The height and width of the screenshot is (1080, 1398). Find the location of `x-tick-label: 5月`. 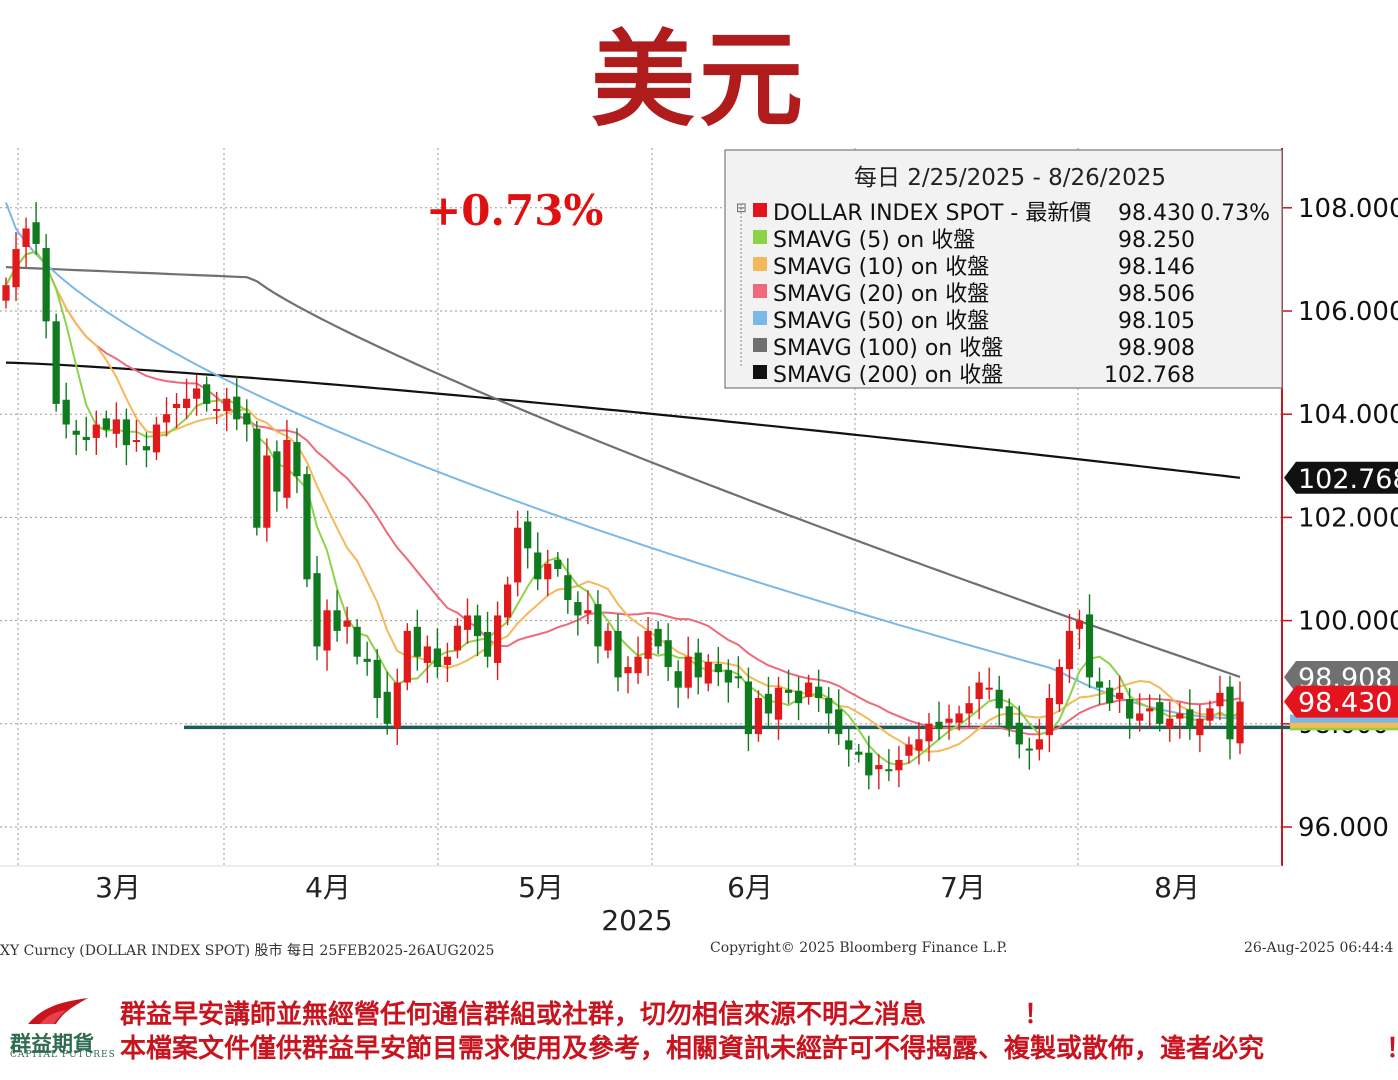

x-tick-label: 5月 is located at coordinates (541, 887).